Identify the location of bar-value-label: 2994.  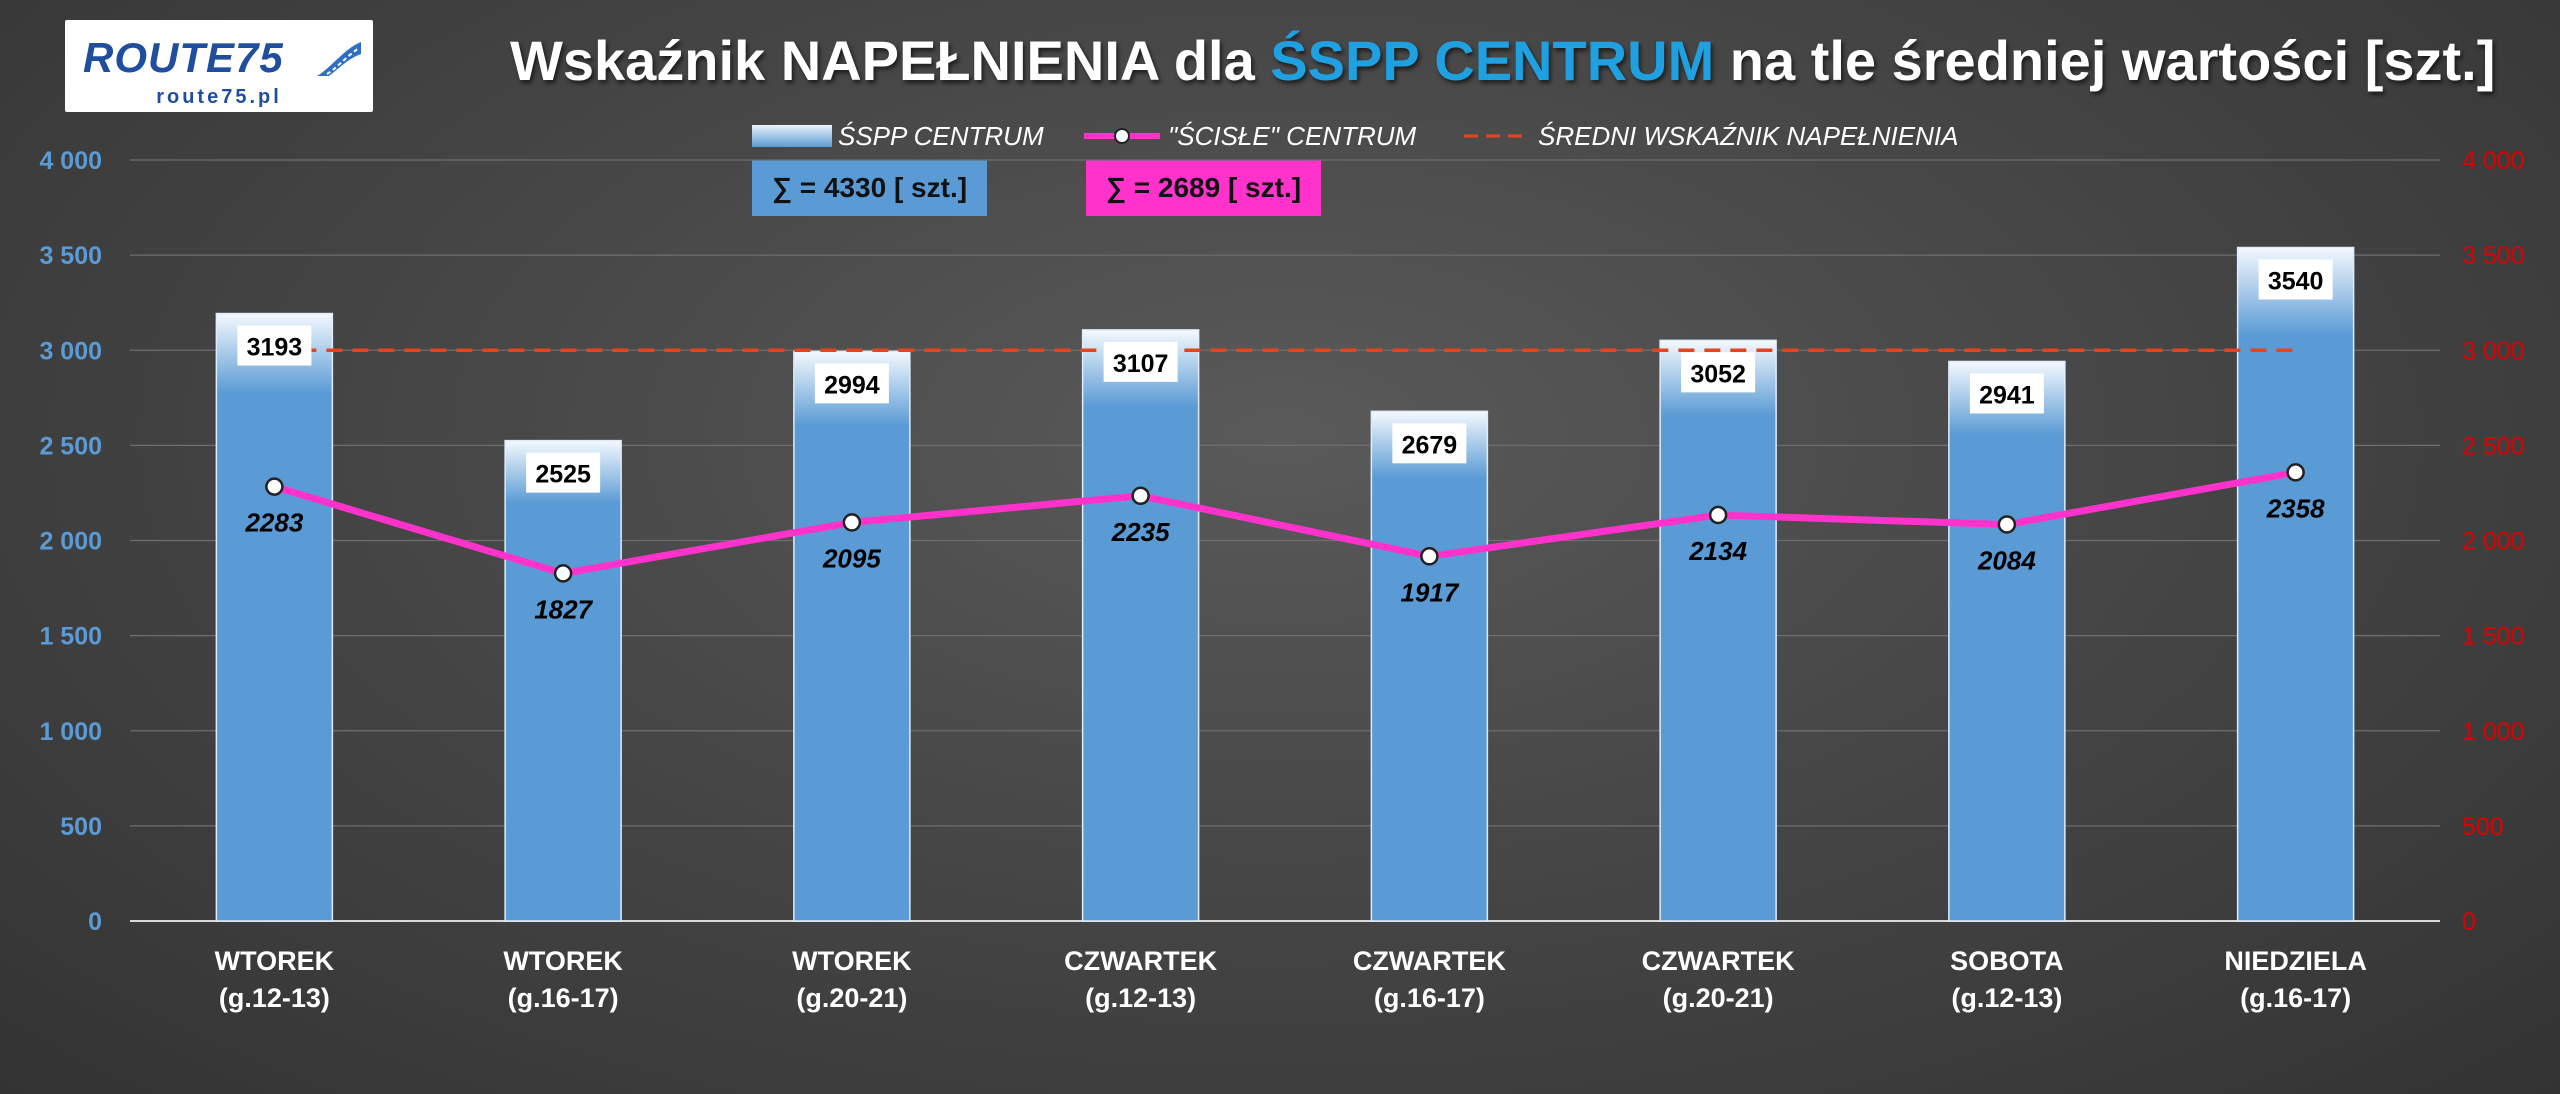
(852, 385).